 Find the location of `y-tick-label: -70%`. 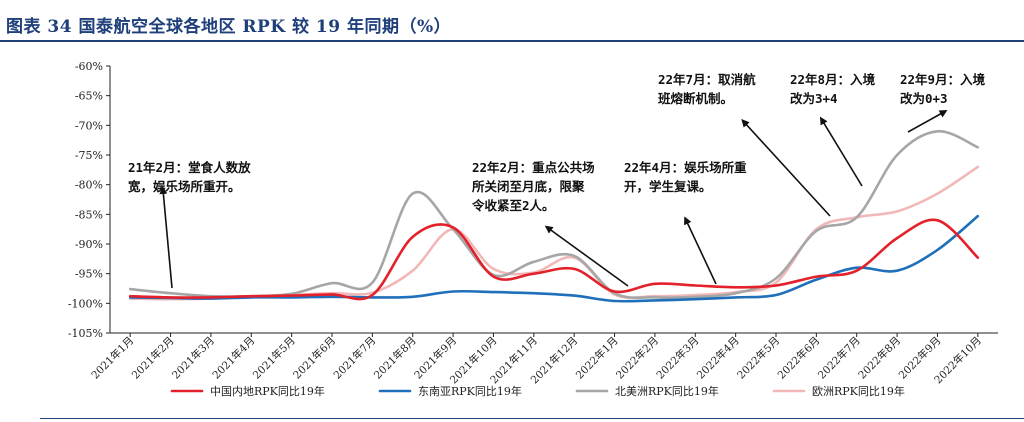

y-tick-label: -70% is located at coordinates (89, 125).